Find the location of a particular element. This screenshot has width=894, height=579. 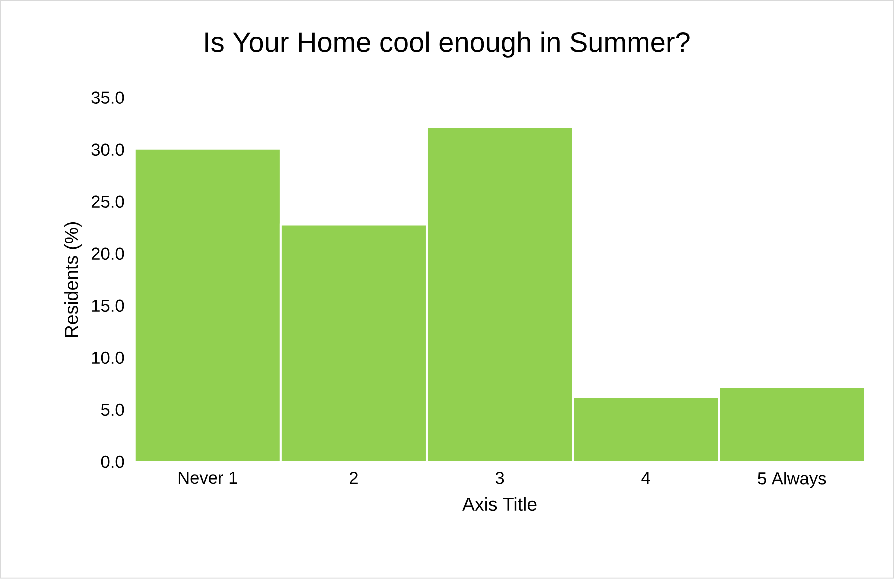

y-tick-label: 35.0 is located at coordinates (108, 98).